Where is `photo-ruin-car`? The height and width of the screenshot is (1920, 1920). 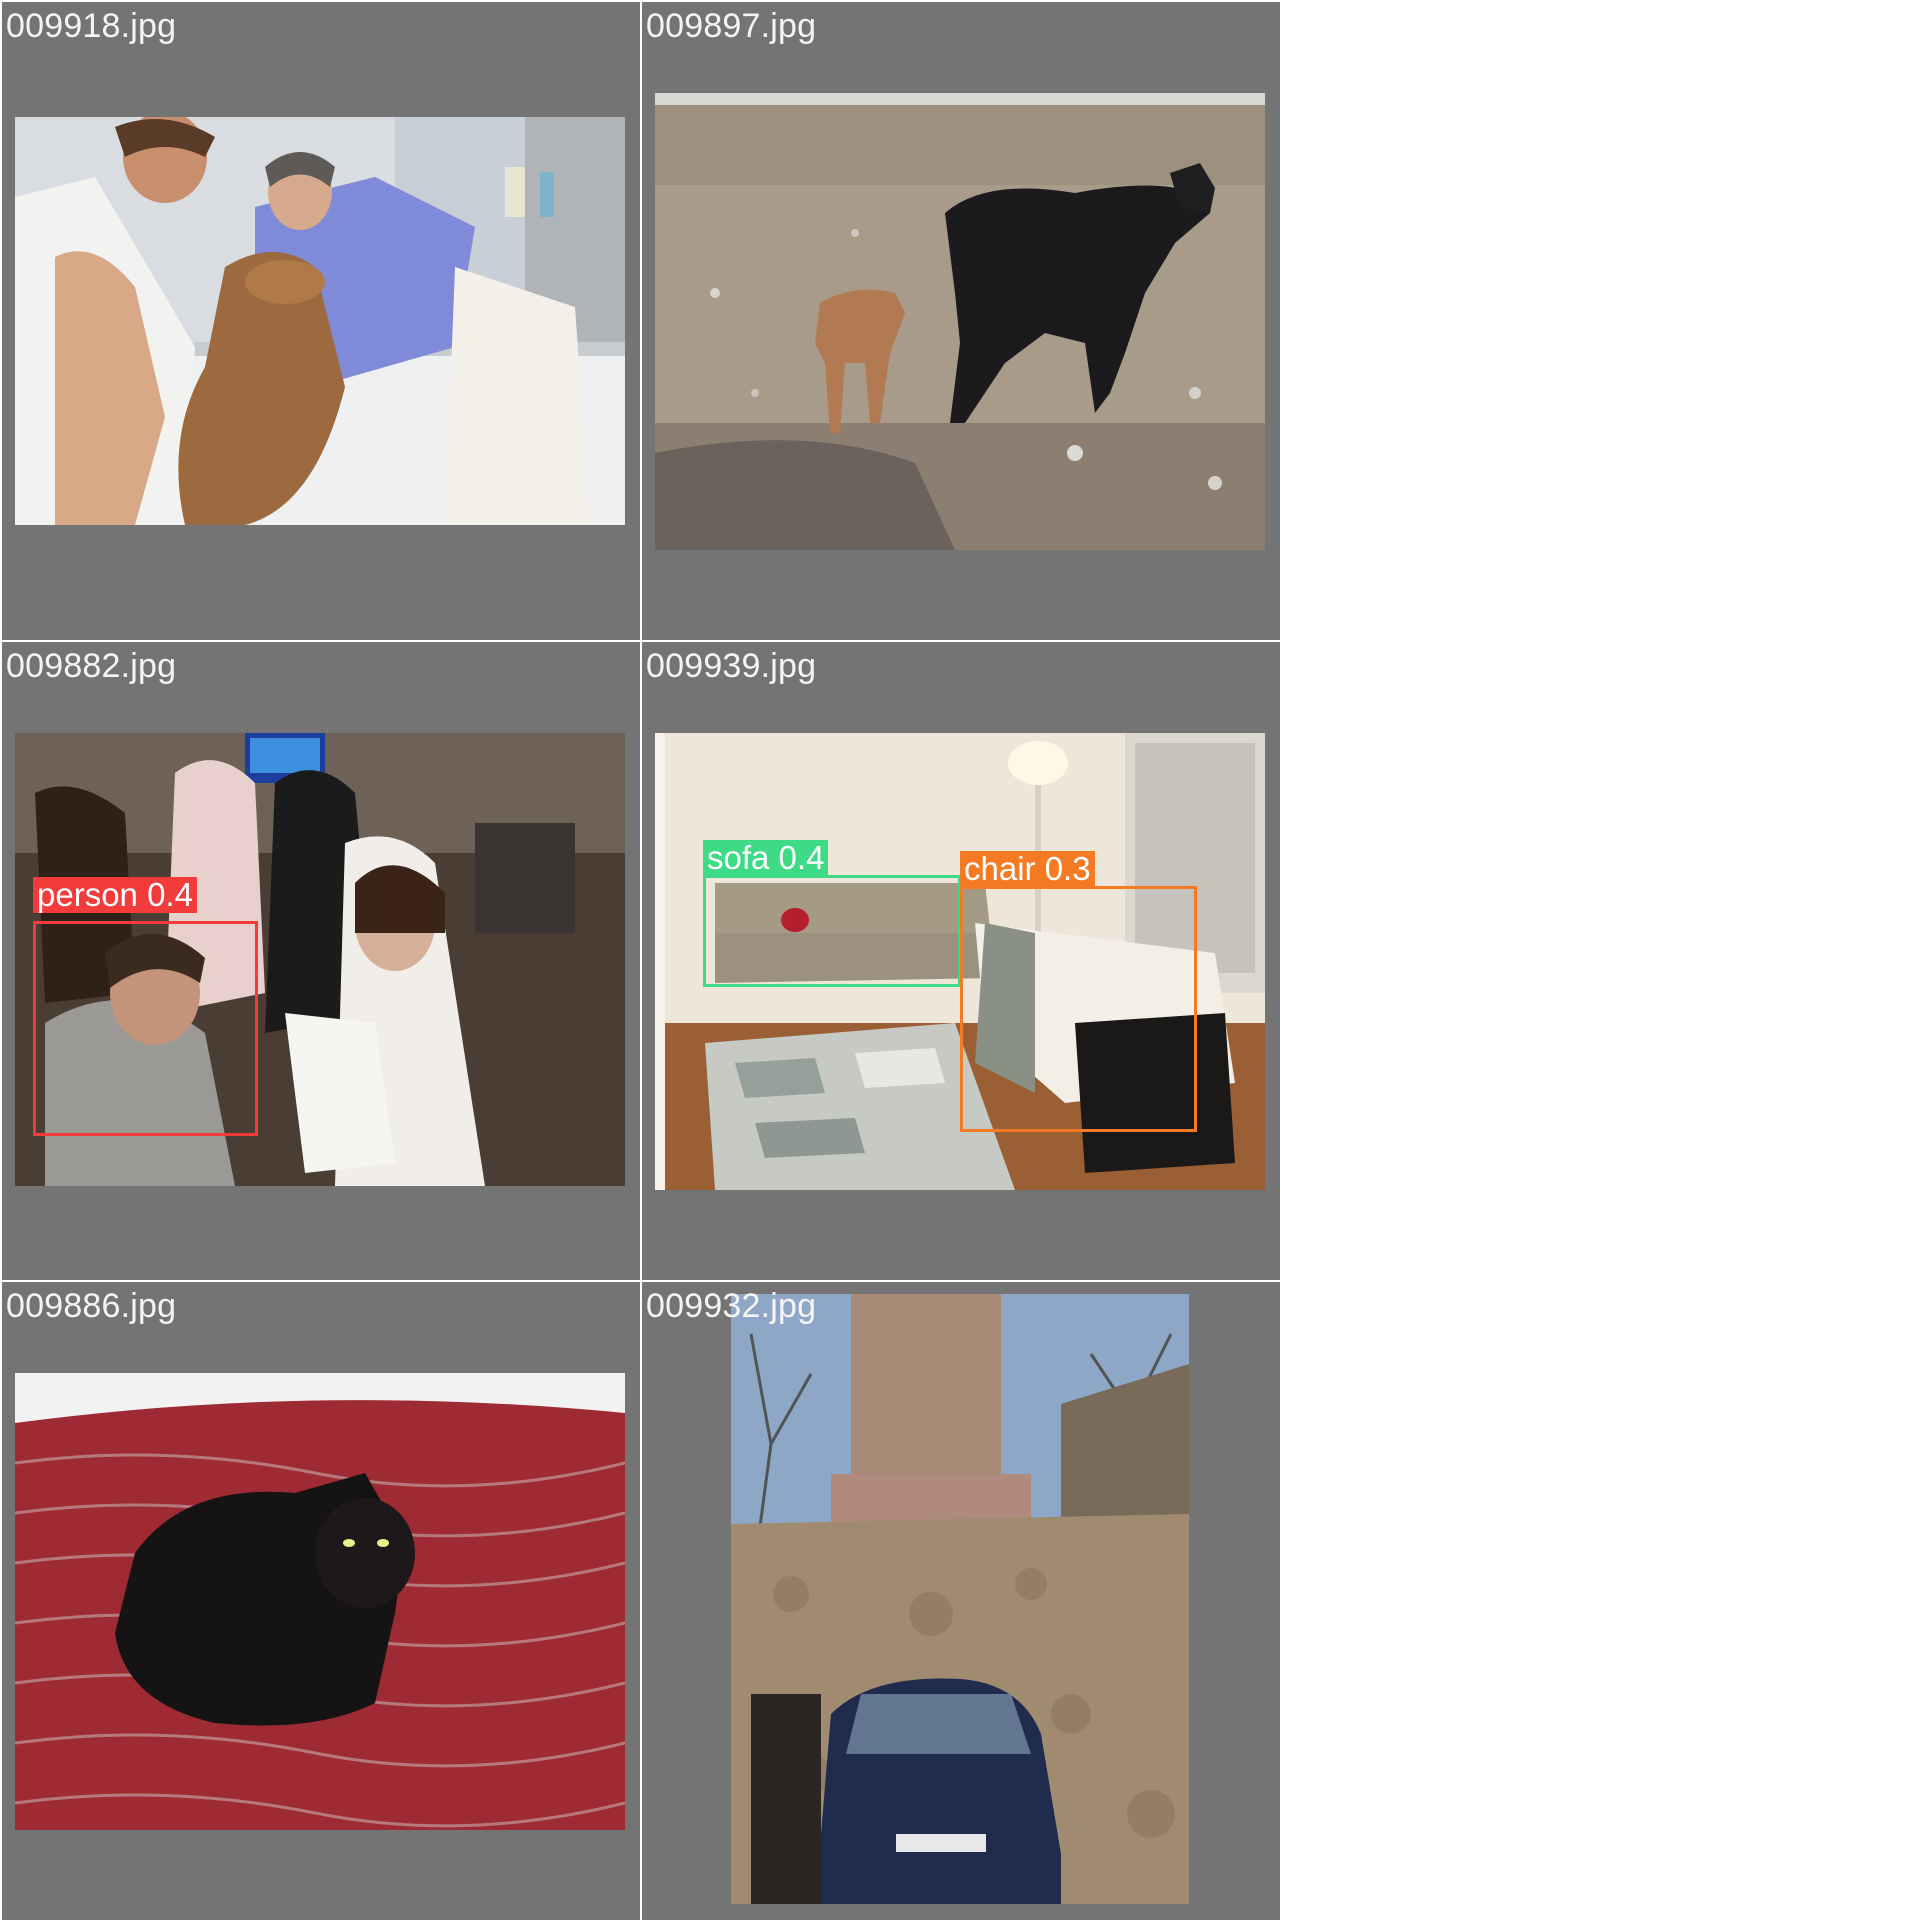 photo-ruin-car is located at coordinates (960, 1599).